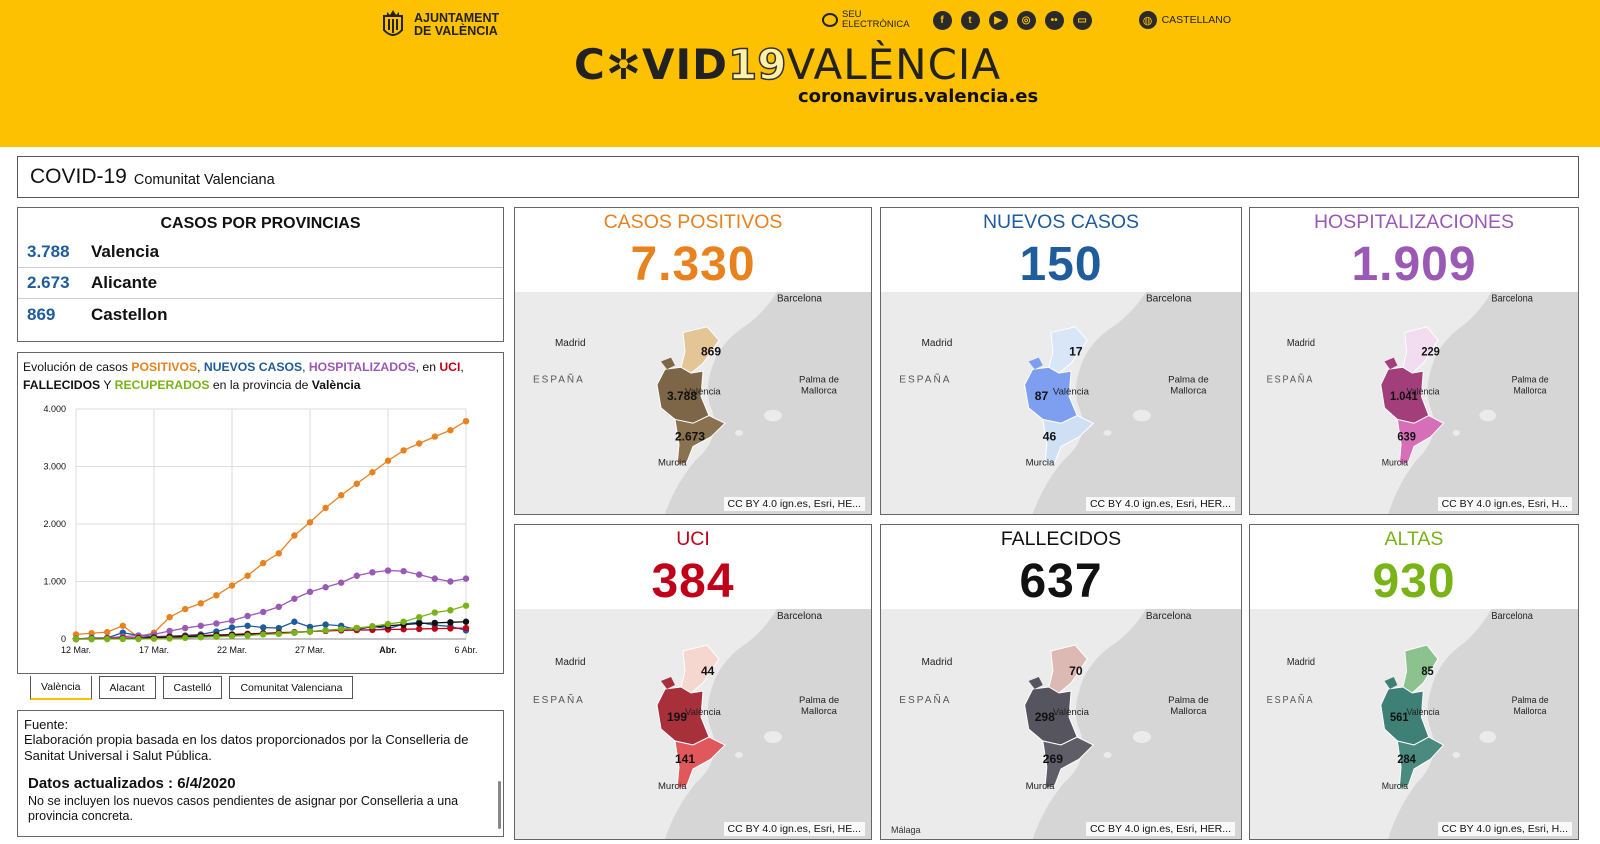  What do you see at coordinates (192, 687) in the screenshot?
I see `tab-castello: Castelló` at bounding box center [192, 687].